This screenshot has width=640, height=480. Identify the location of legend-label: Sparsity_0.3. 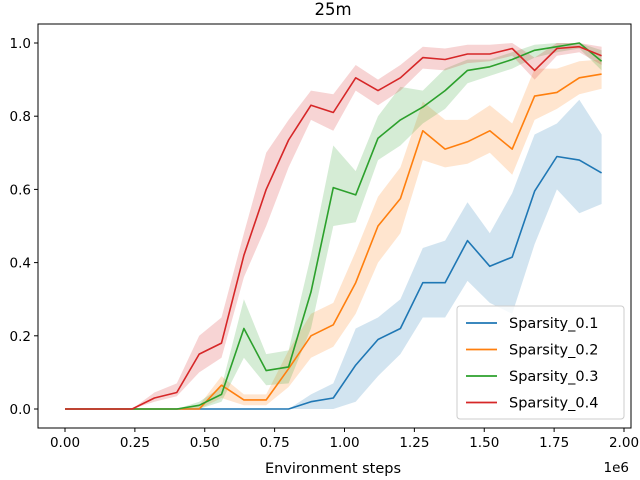
(553, 377).